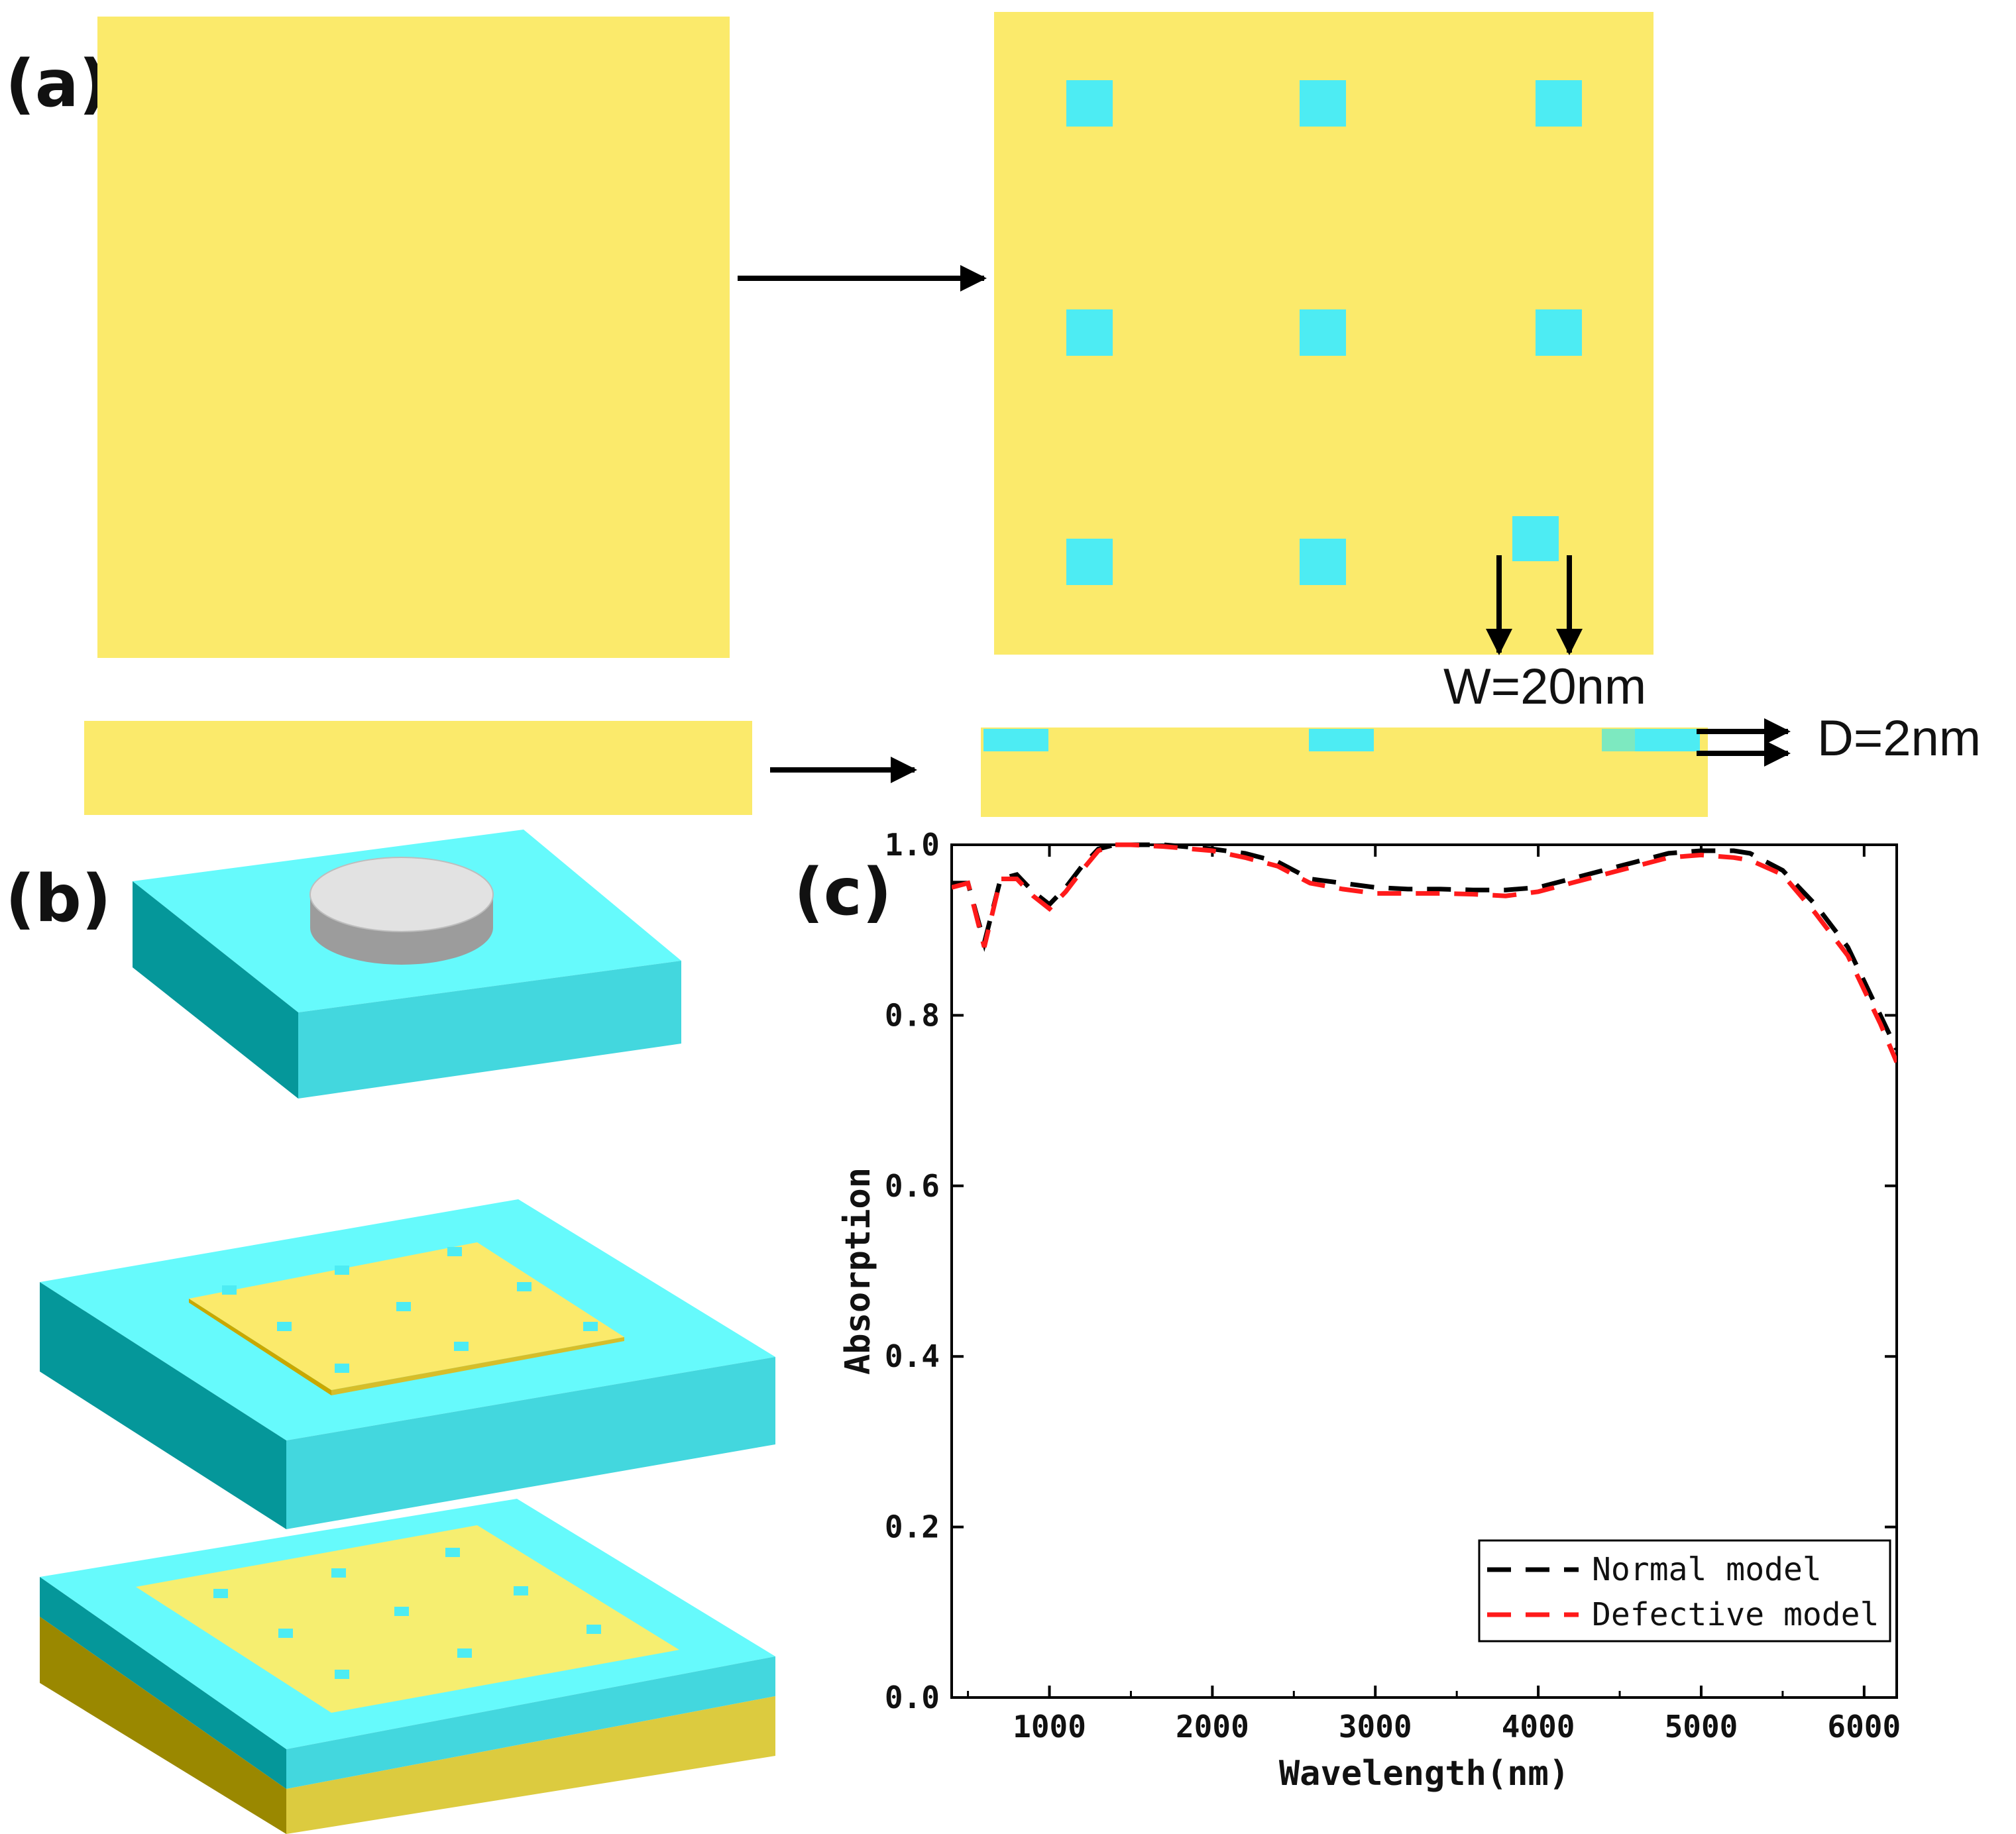  I want to click on plain-gold-film-side-view, so click(418, 768).